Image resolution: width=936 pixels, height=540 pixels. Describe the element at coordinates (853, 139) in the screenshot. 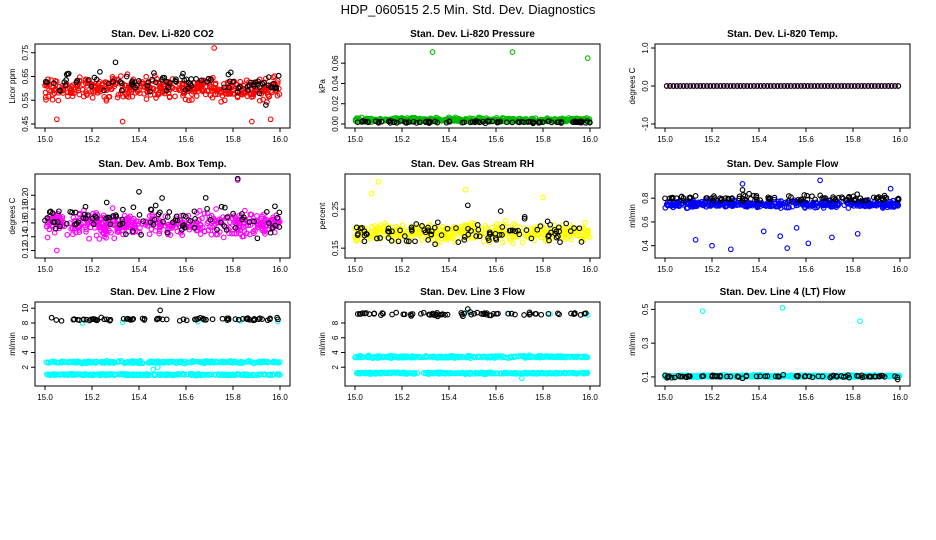

I see `x-tick-label: 15.8` at that location.